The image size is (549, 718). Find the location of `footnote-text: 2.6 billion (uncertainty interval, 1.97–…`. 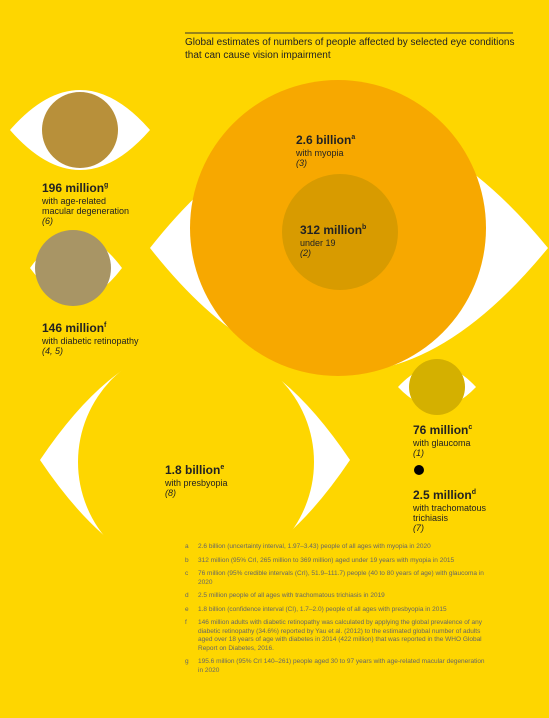

footnote-text: 2.6 billion (uncertainty interval, 1.97–… is located at coordinates (314, 546).